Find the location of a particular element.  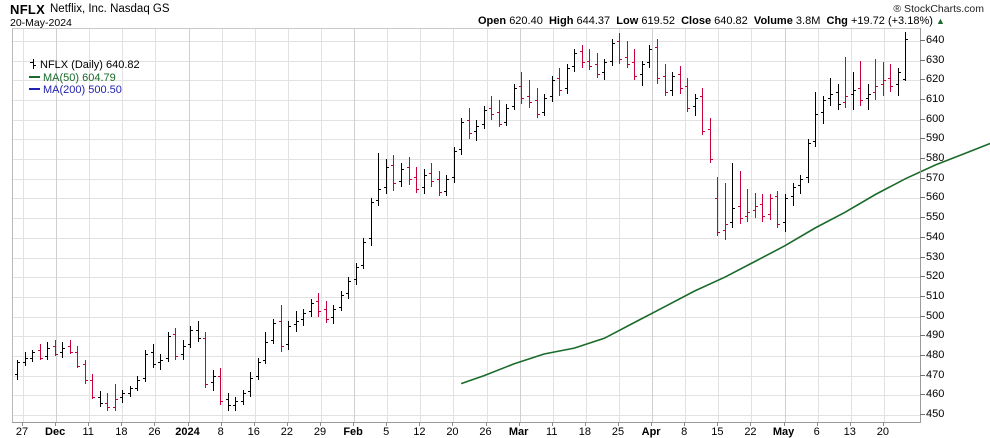

ohlc-icon is located at coordinates (33, 64).